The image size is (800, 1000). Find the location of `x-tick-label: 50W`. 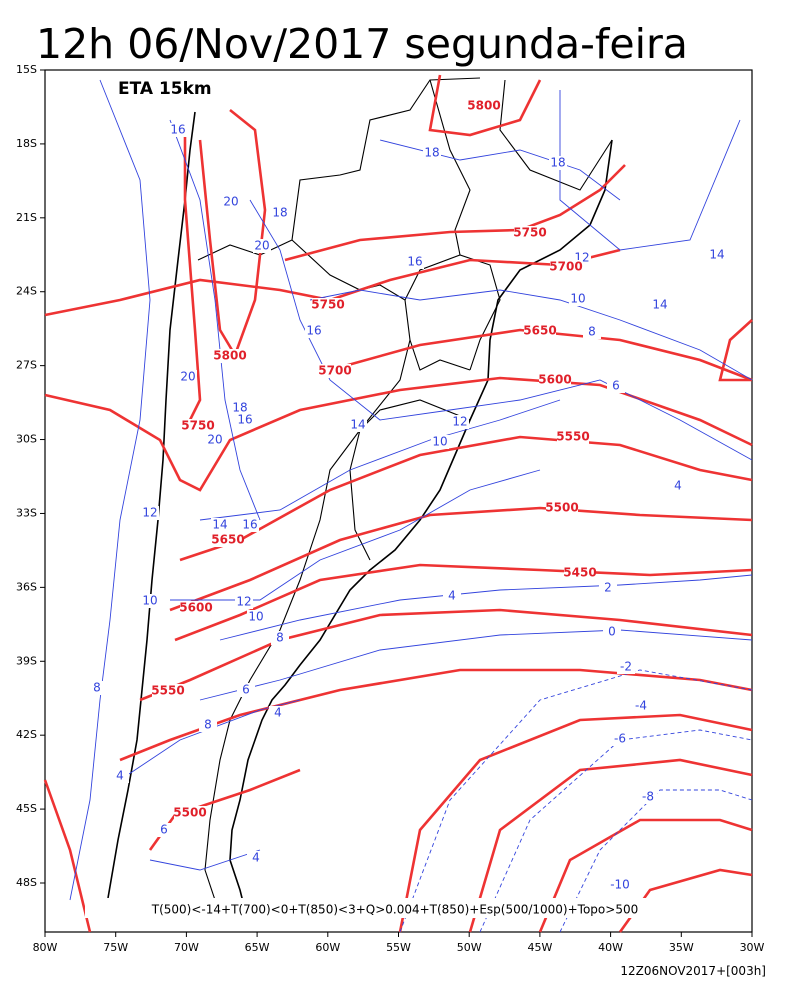

x-tick-label: 50W is located at coordinates (469, 947).